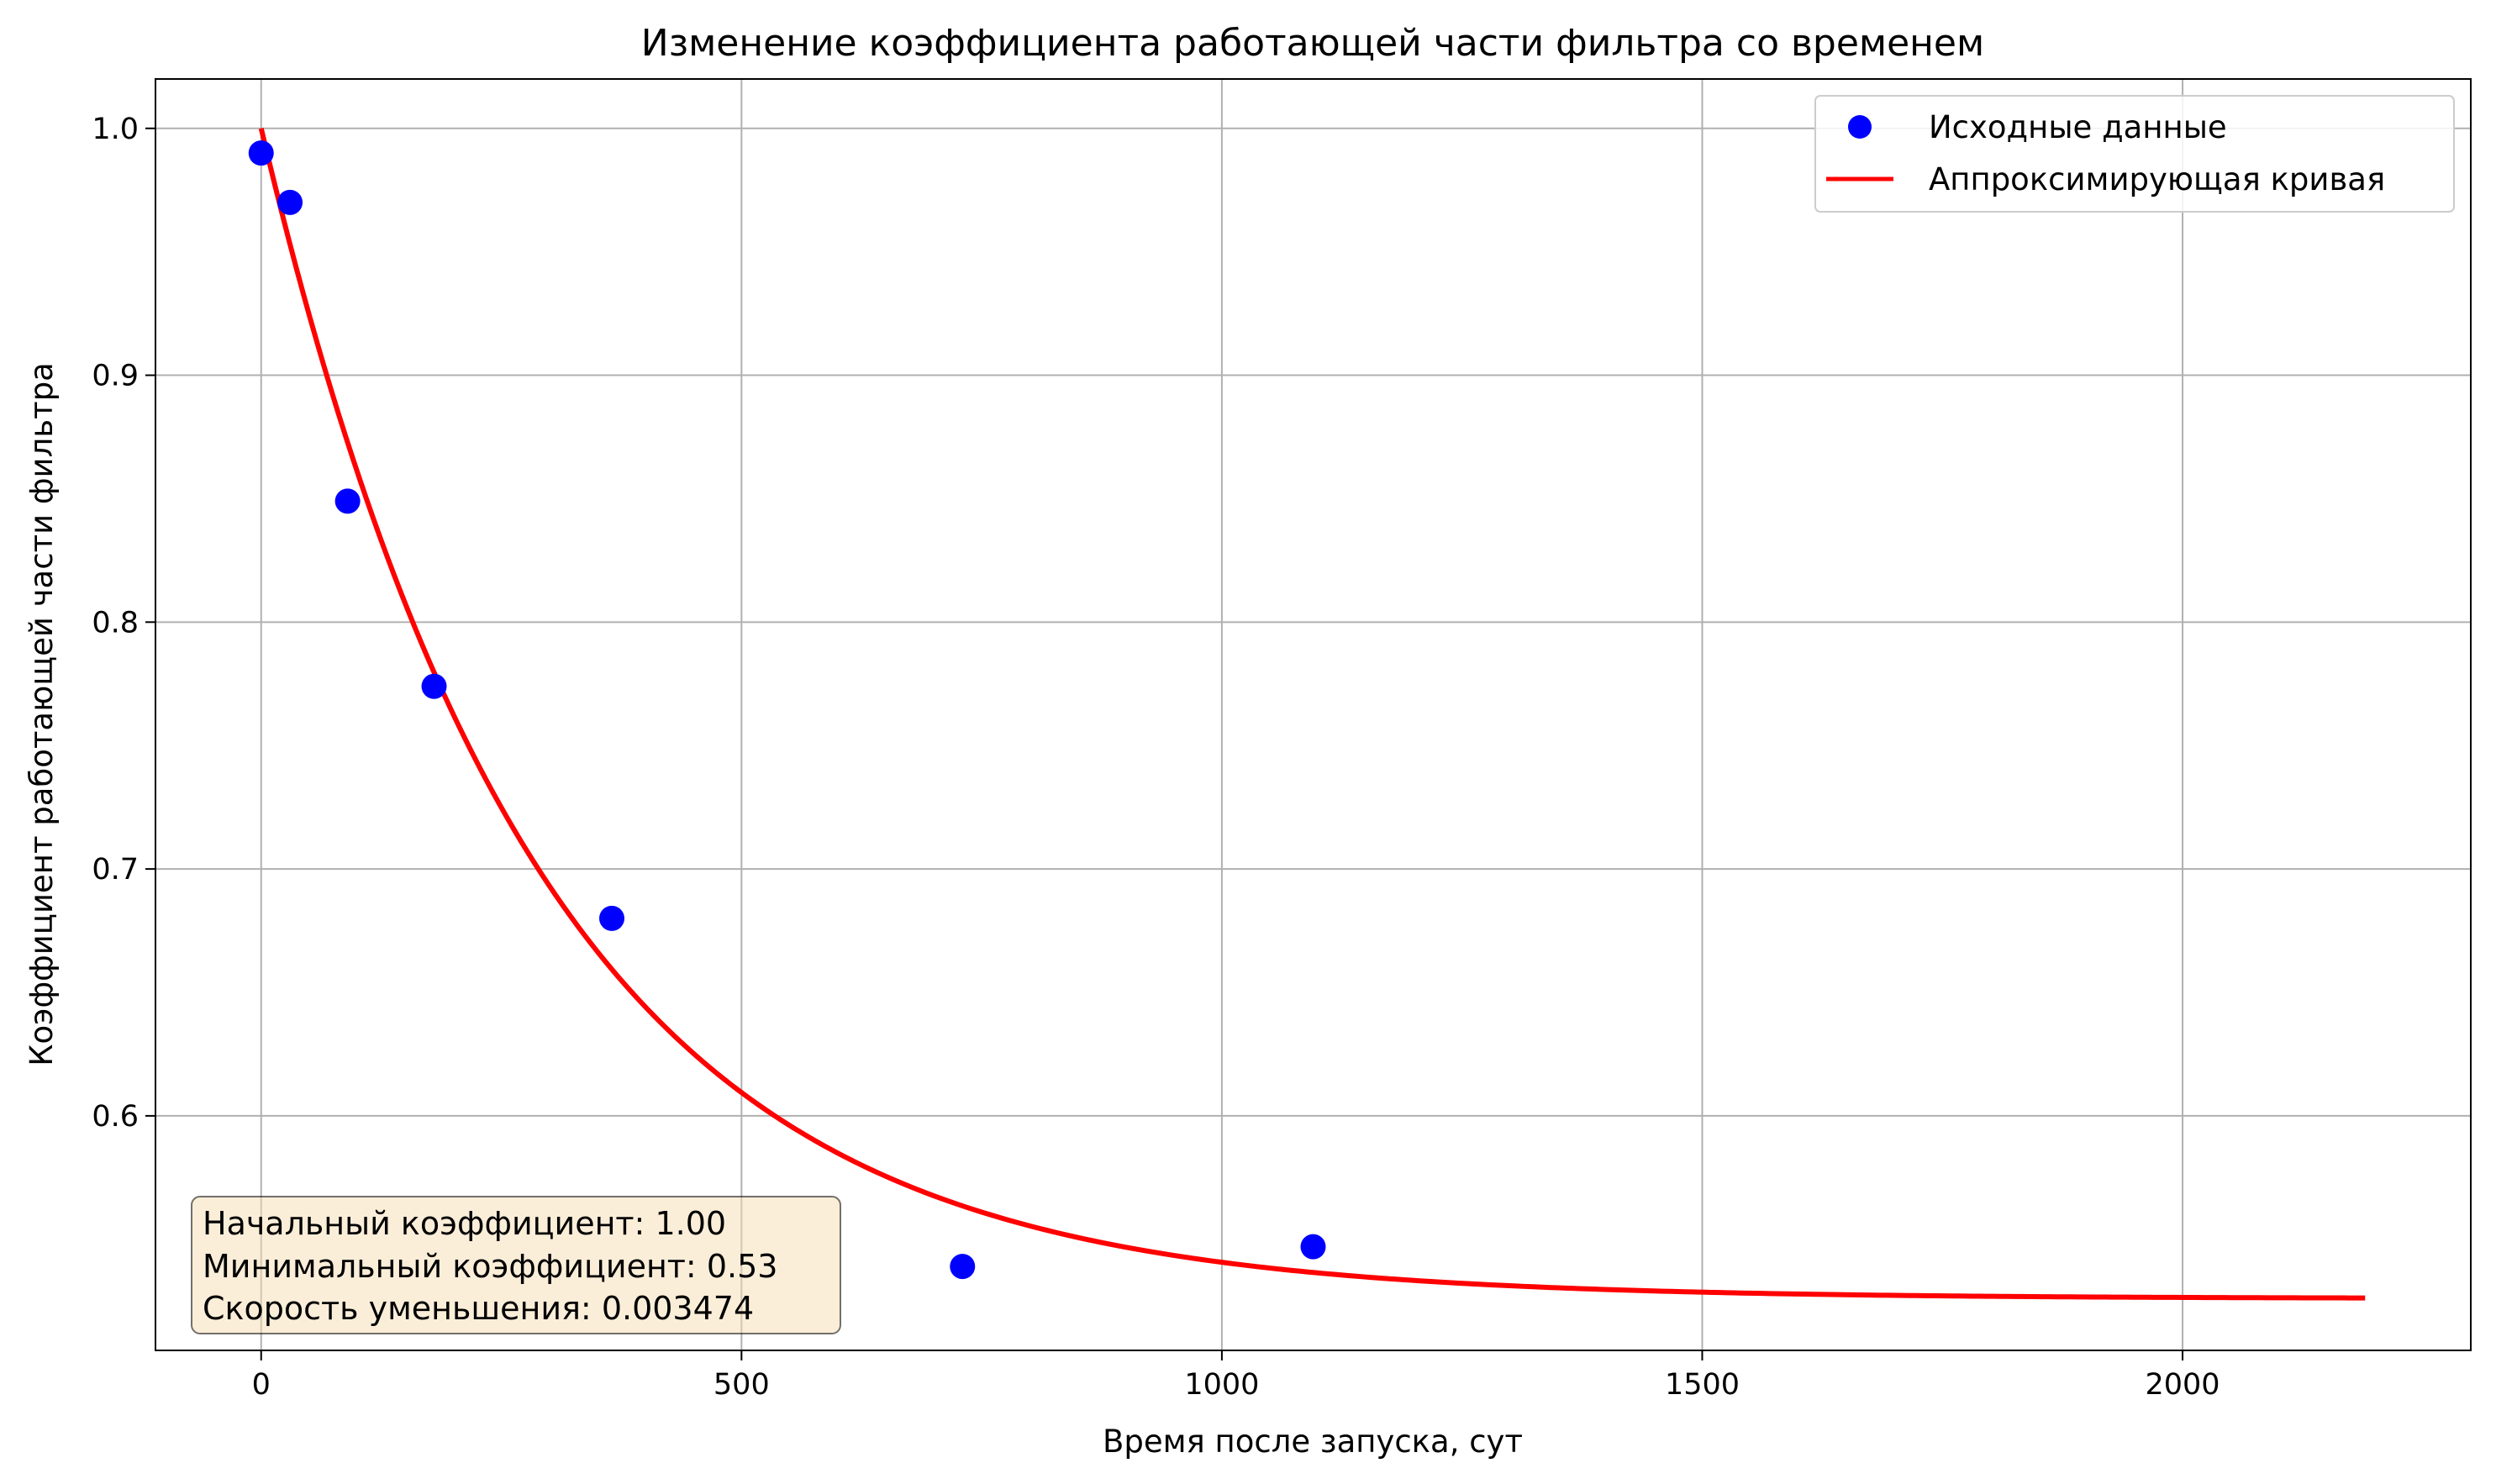 The height and width of the screenshot is (1484, 2496). What do you see at coordinates (490, 1266) in the screenshot?
I see `info-minimal-coefficient: Минимальный коэффициент: 0.53` at bounding box center [490, 1266].